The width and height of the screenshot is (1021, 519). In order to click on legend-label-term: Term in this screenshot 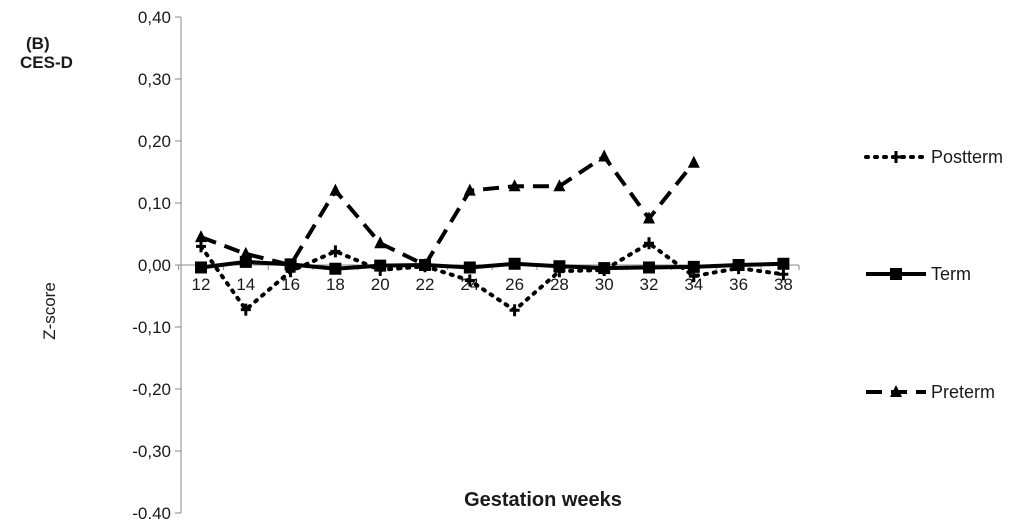, I will do `click(951, 274)`.